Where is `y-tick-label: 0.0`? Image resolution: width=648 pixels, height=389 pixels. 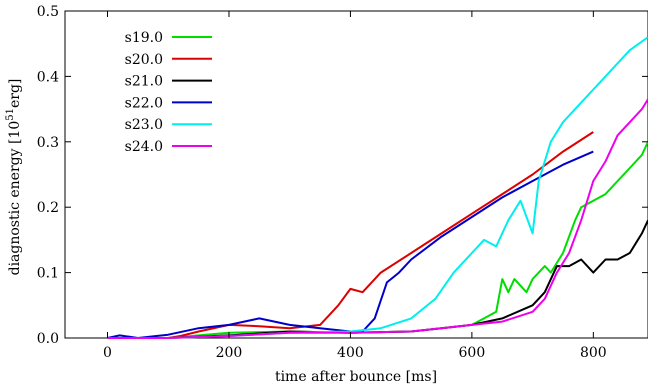
y-tick-label: 0.0 is located at coordinates (48, 339).